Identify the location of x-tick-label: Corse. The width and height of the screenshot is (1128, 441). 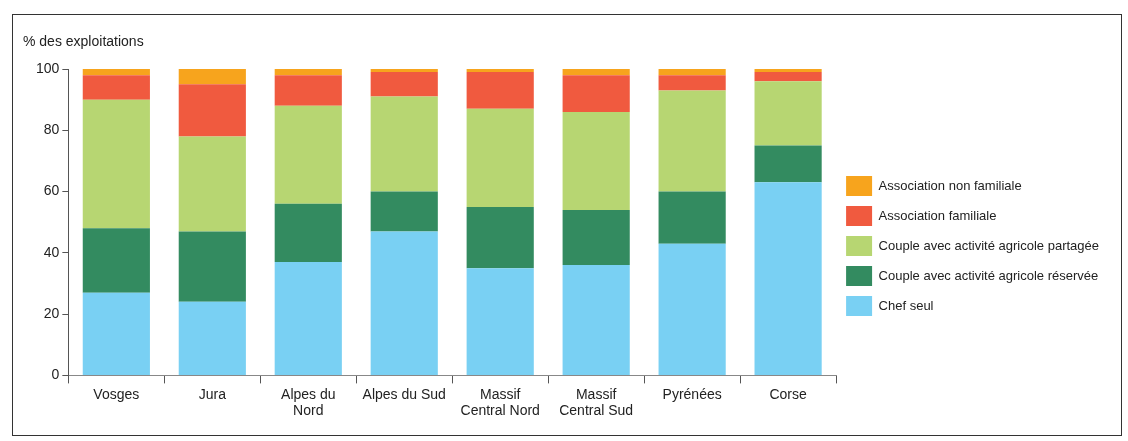
(788, 393).